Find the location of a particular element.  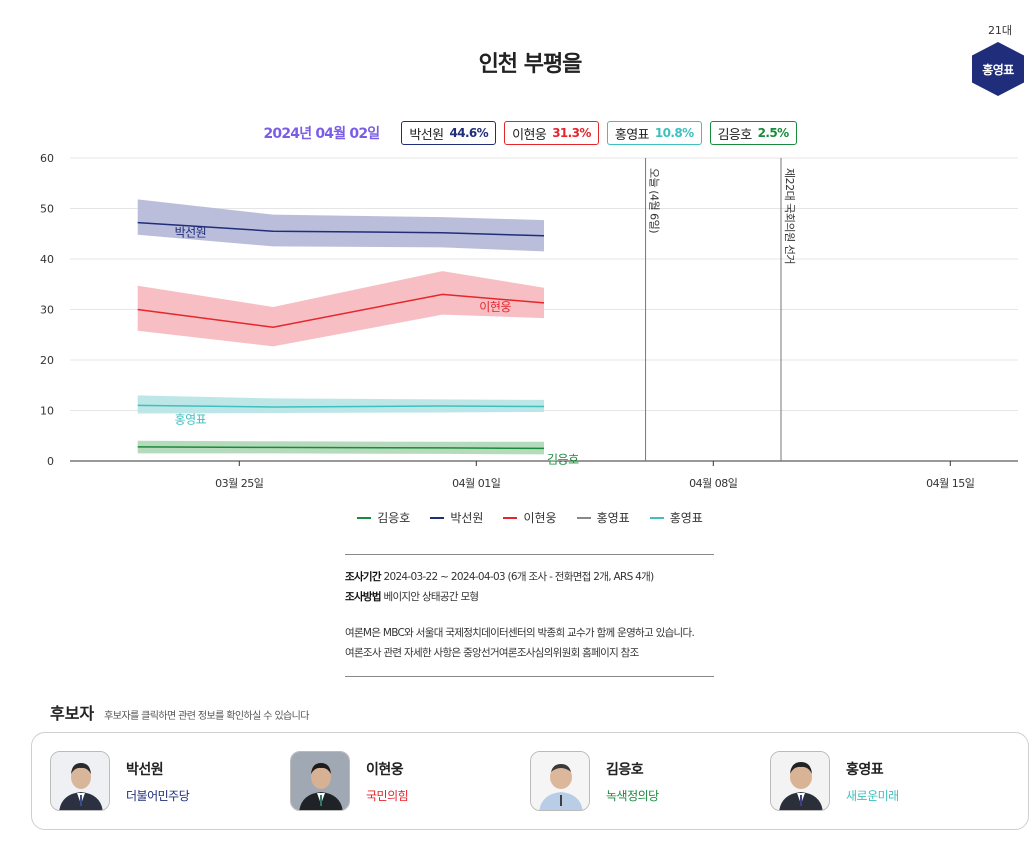

y-tick-label: 0 is located at coordinates (50, 461).